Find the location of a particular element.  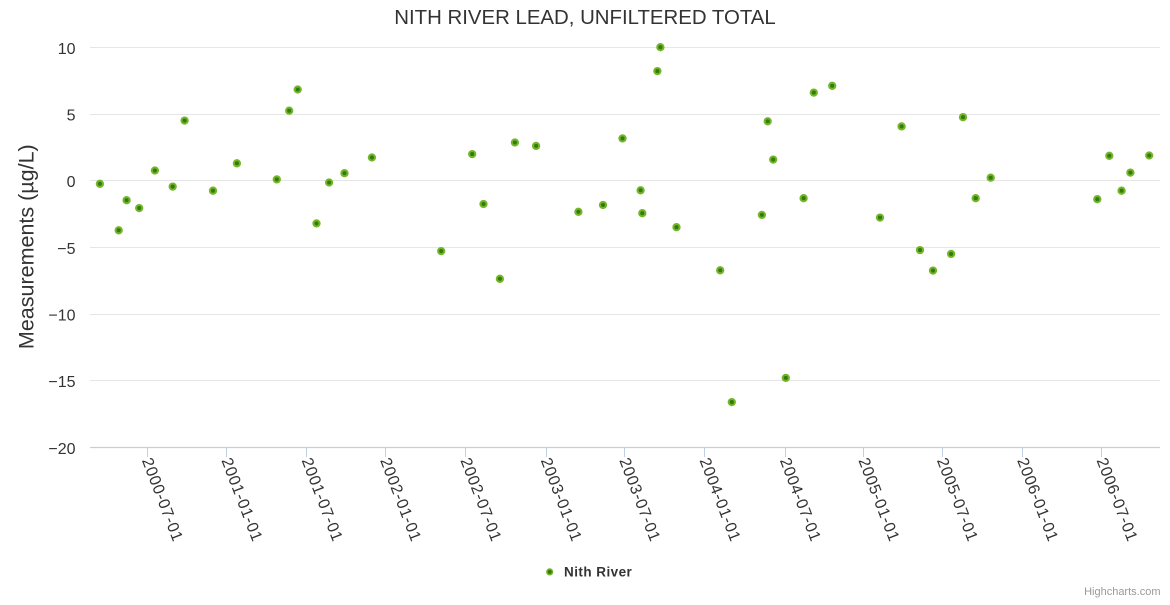

svg-text: −5 is located at coordinates (66, 249).